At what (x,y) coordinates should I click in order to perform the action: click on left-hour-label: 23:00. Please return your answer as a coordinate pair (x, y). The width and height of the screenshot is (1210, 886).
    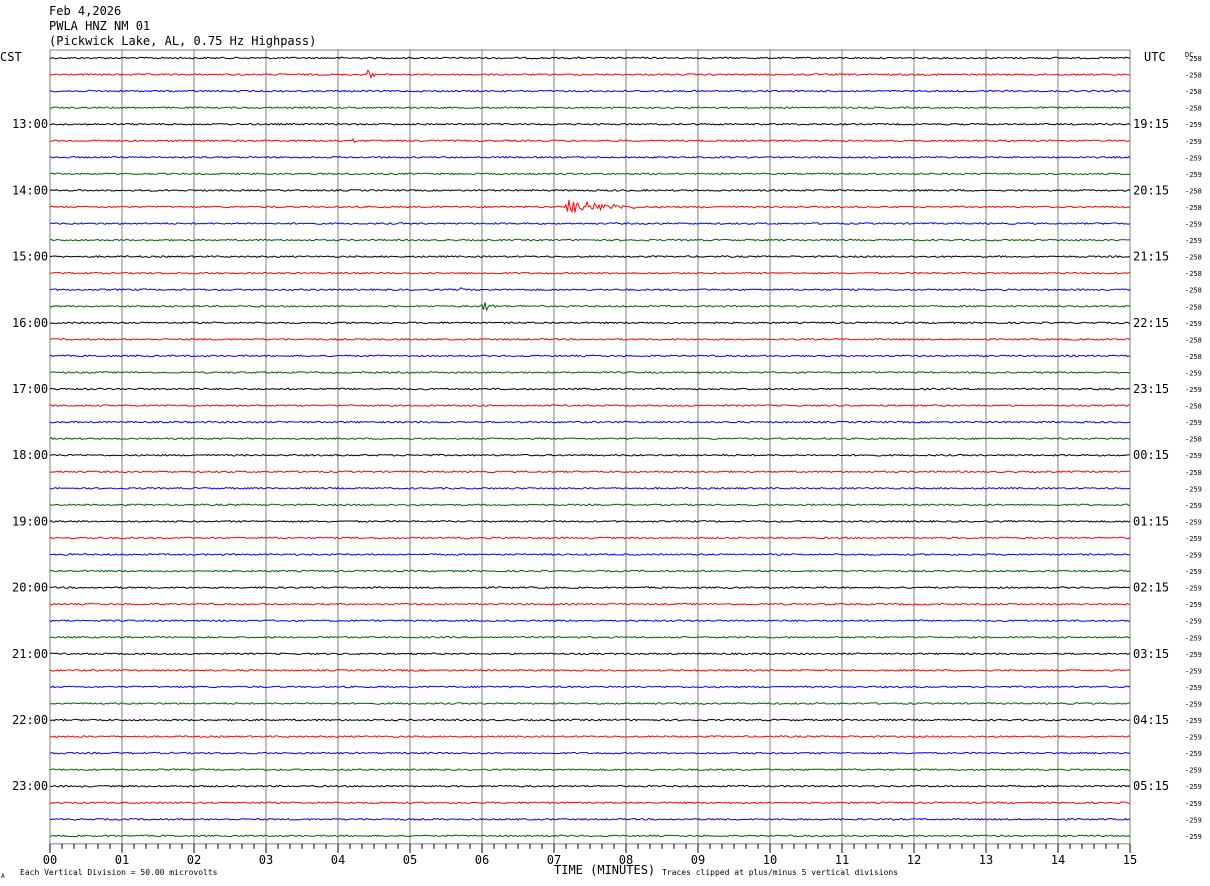
    Looking at the image, I should click on (30, 786).